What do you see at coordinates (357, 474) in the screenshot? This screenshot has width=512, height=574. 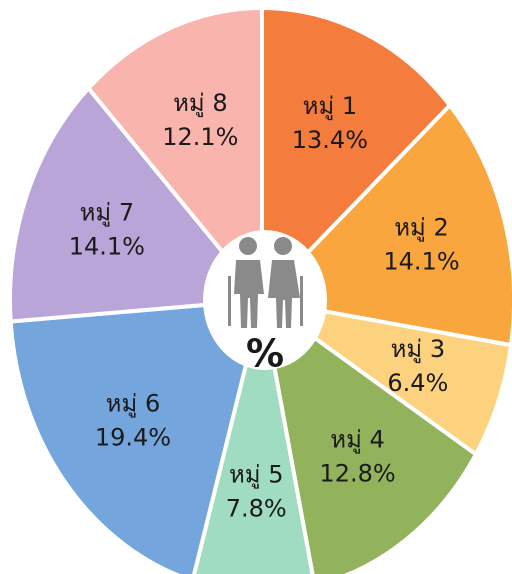 I see `value-label: 12.8%` at bounding box center [357, 474].